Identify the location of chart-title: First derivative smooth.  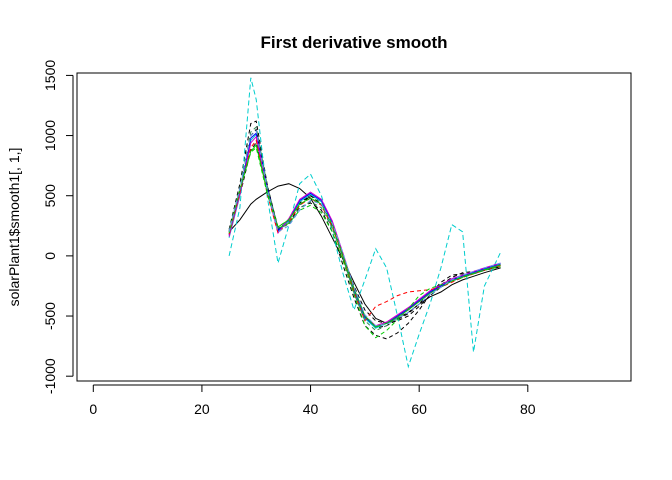
(353, 42).